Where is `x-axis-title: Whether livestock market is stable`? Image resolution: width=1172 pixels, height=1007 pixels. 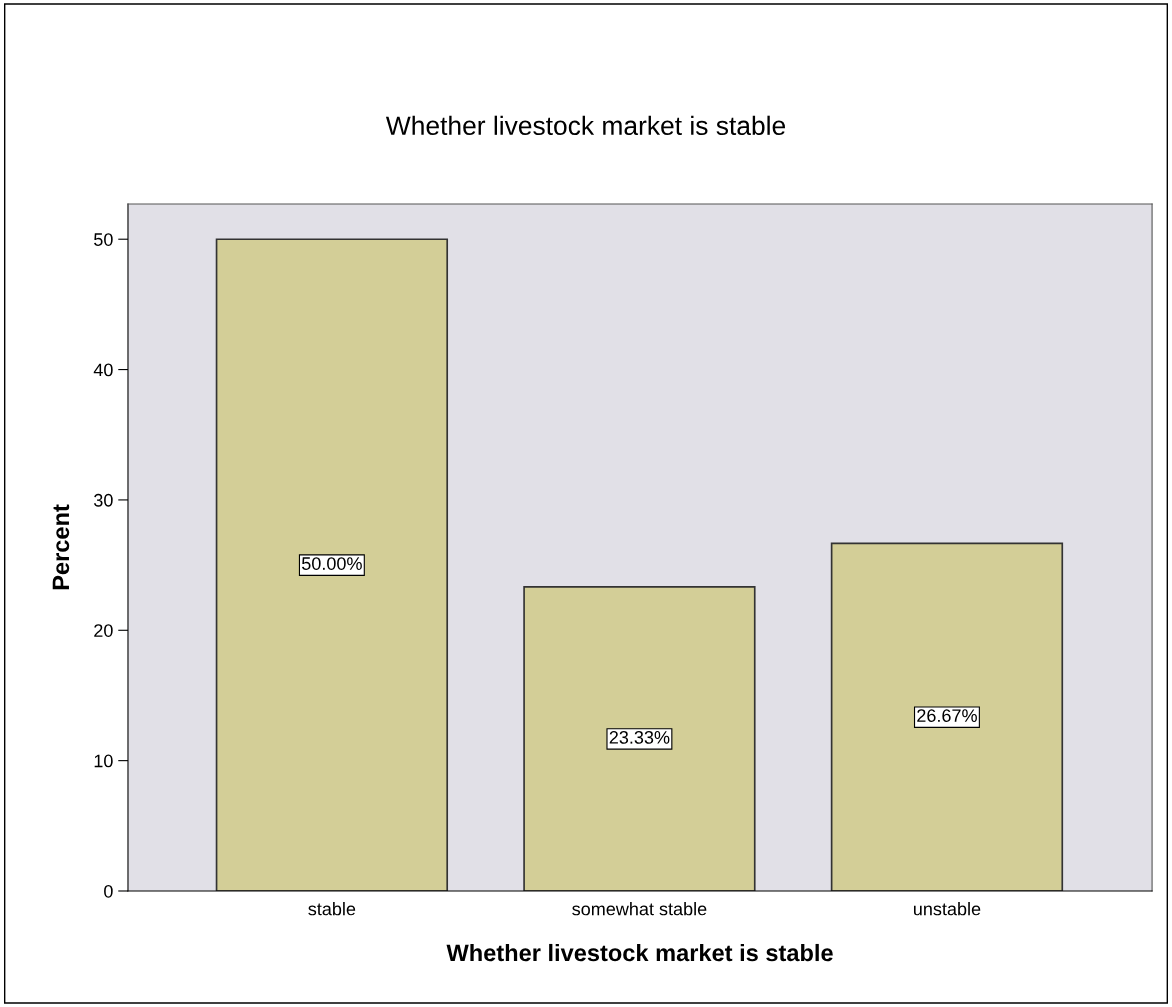 x-axis-title: Whether livestock market is stable is located at coordinates (639, 952).